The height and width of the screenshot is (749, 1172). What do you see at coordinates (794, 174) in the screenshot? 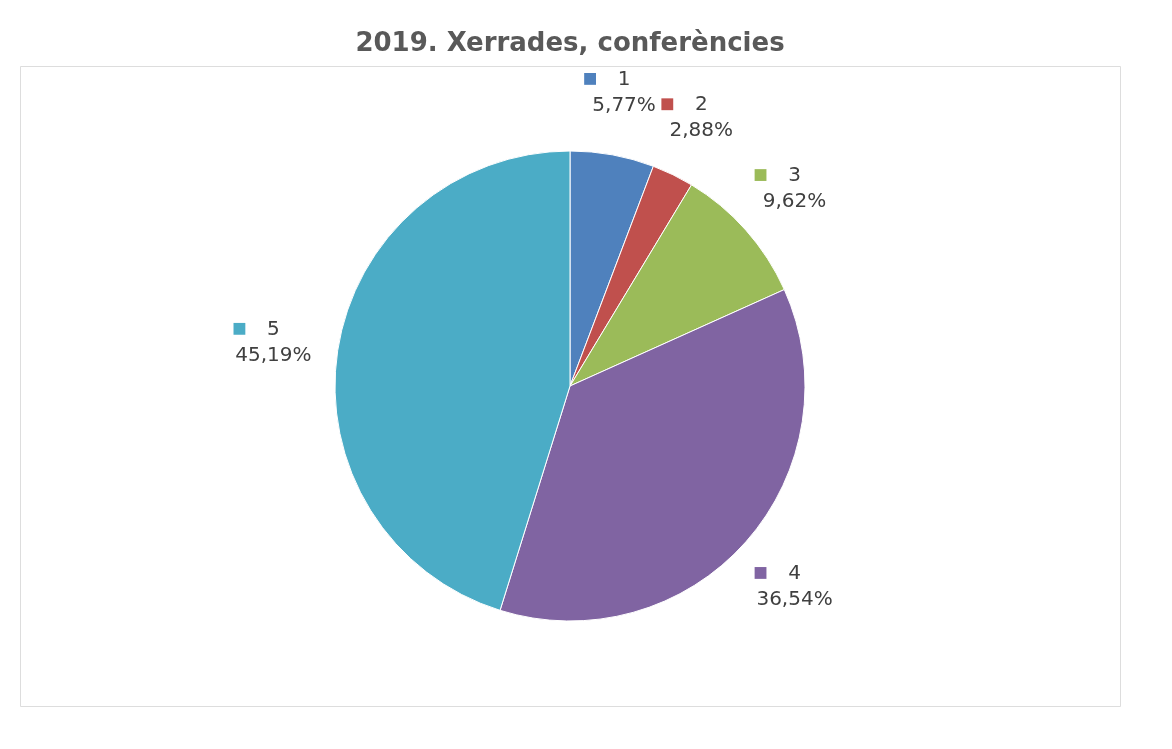
I see `legend-label: 3` at bounding box center [794, 174].